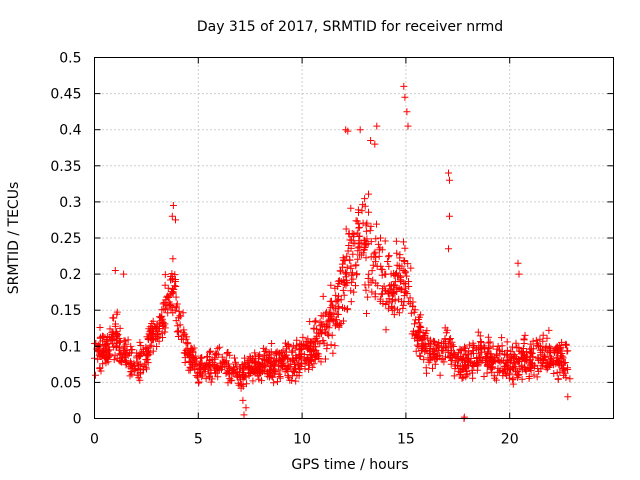  I want to click on y-tick-label: 0.1, so click(70, 347).